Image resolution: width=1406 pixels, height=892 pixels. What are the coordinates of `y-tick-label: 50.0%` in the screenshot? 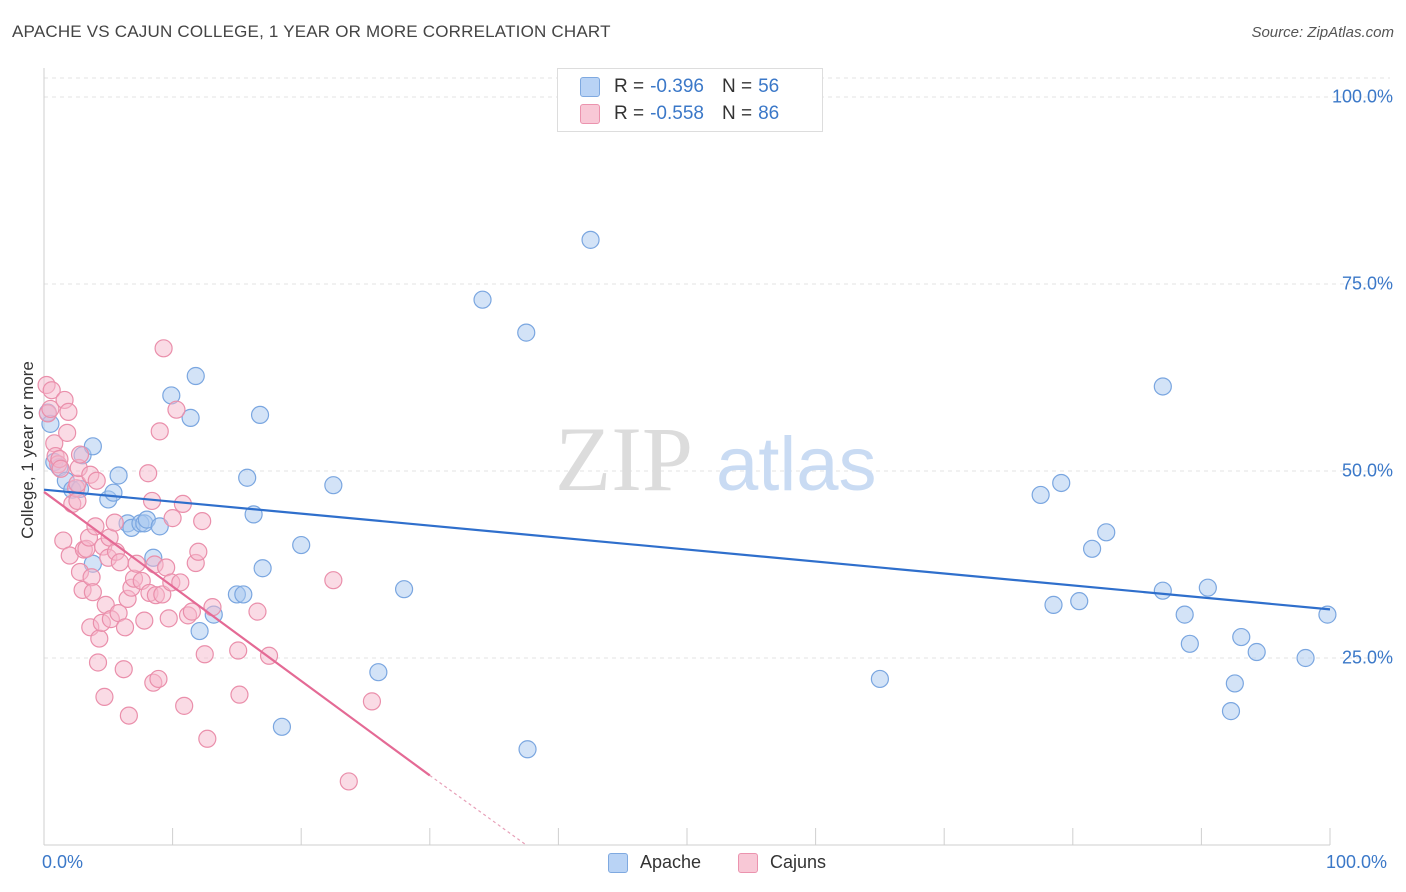 It's located at (1367, 470).